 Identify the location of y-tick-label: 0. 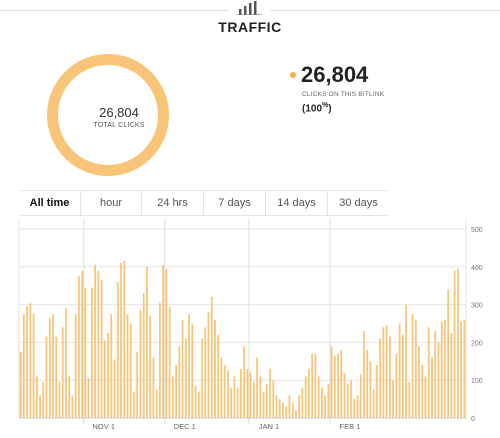
(473, 419).